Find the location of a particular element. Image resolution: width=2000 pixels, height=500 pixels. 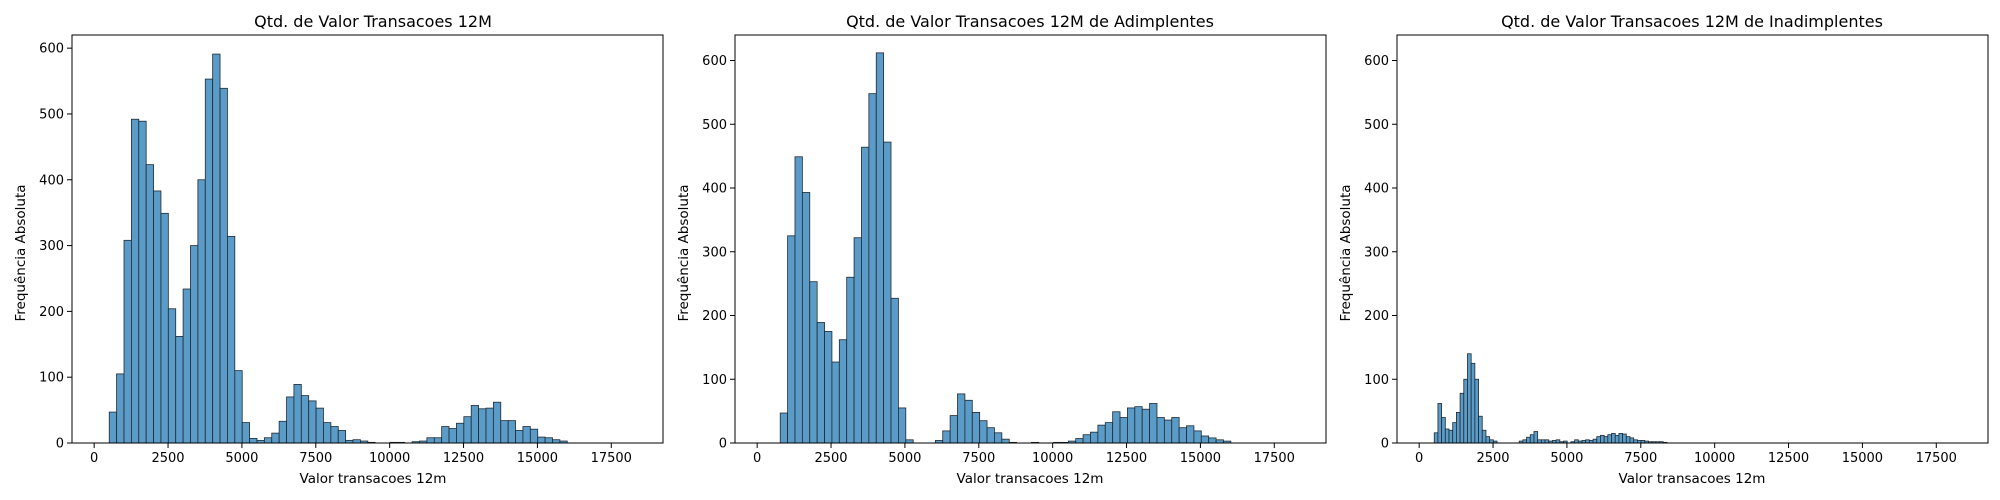

x-tick-label: 2500 is located at coordinates (830, 458).